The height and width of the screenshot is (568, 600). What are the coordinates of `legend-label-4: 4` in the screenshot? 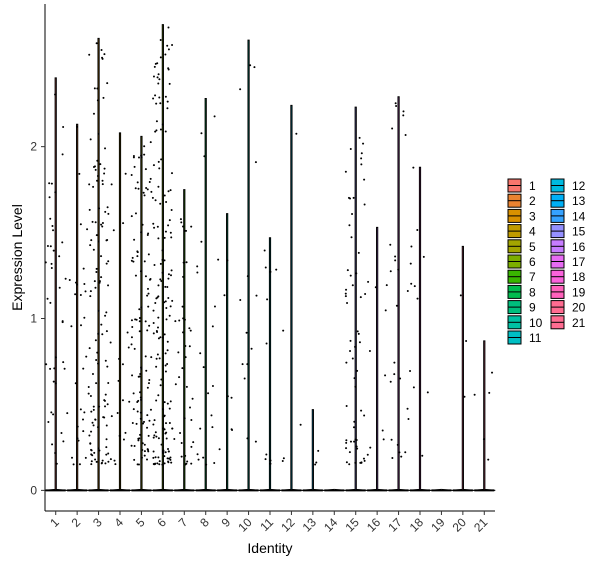 It's located at (532, 232).